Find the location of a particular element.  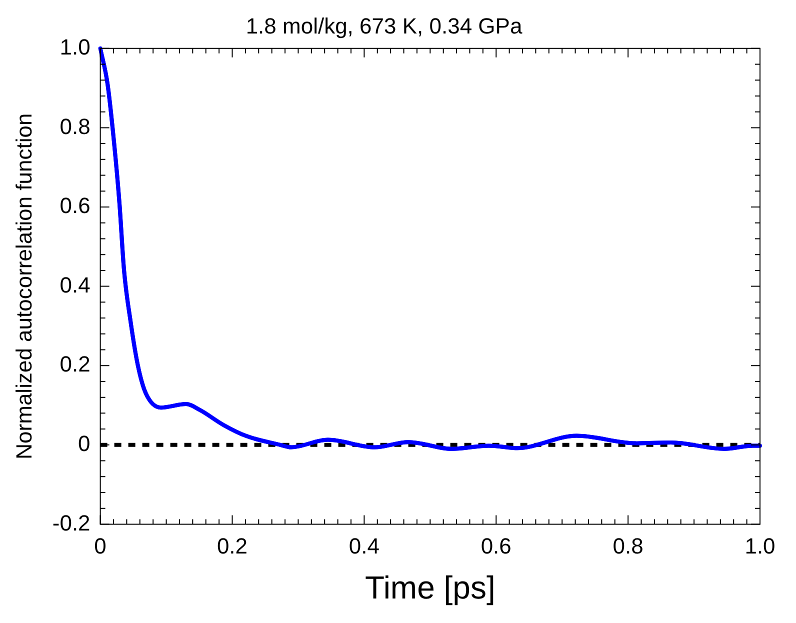

y-tick-label: 0 is located at coordinates (84, 443).